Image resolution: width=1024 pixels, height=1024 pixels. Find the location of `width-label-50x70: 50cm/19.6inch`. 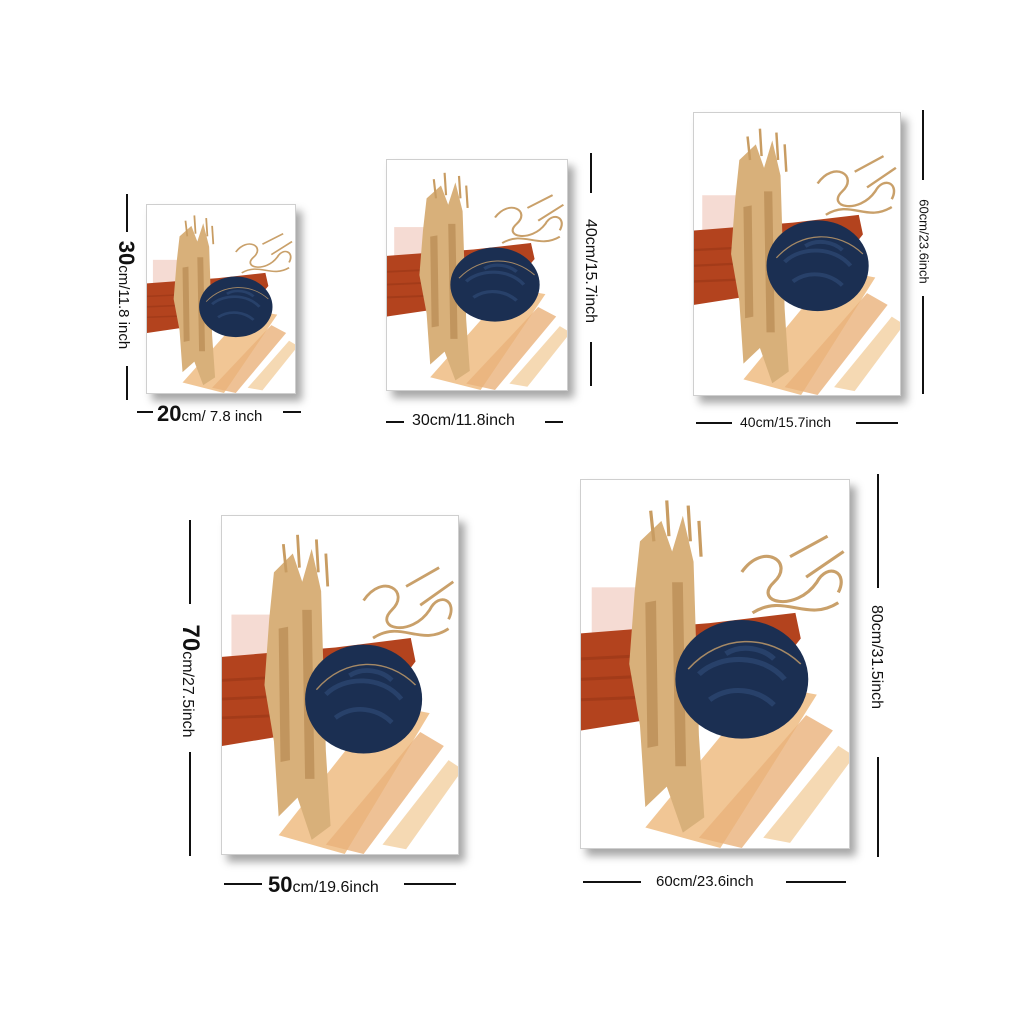

width-label-50x70: 50cm/19.6inch is located at coordinates (323, 884).